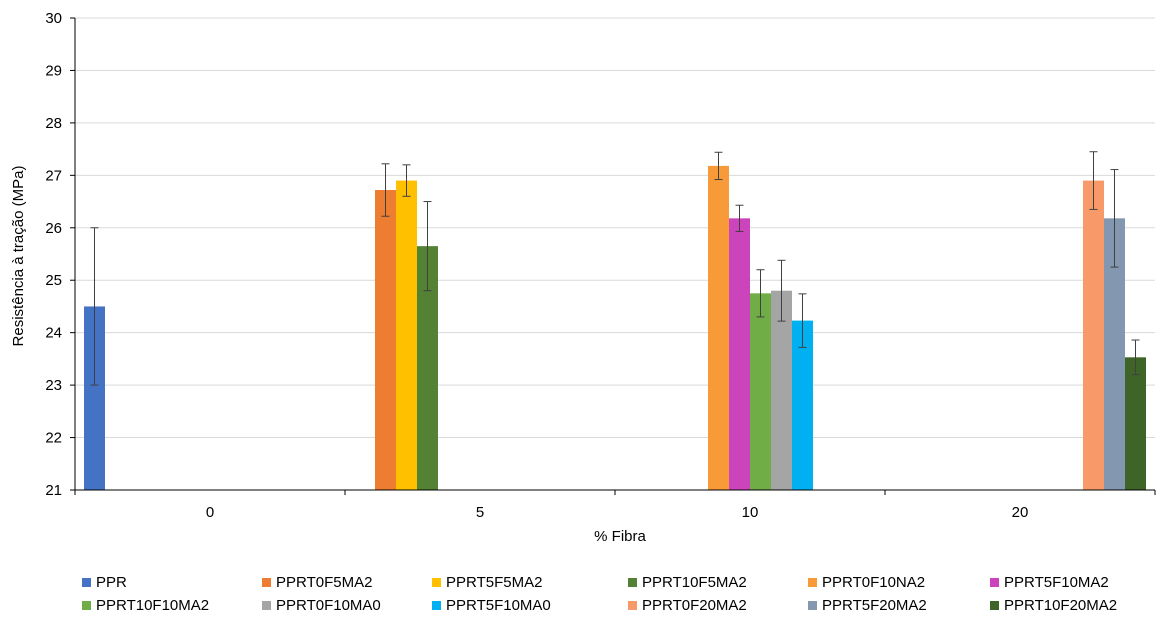 The height and width of the screenshot is (621, 1161). Describe the element at coordinates (111, 582) in the screenshot. I see `legend-label: PPR` at that location.